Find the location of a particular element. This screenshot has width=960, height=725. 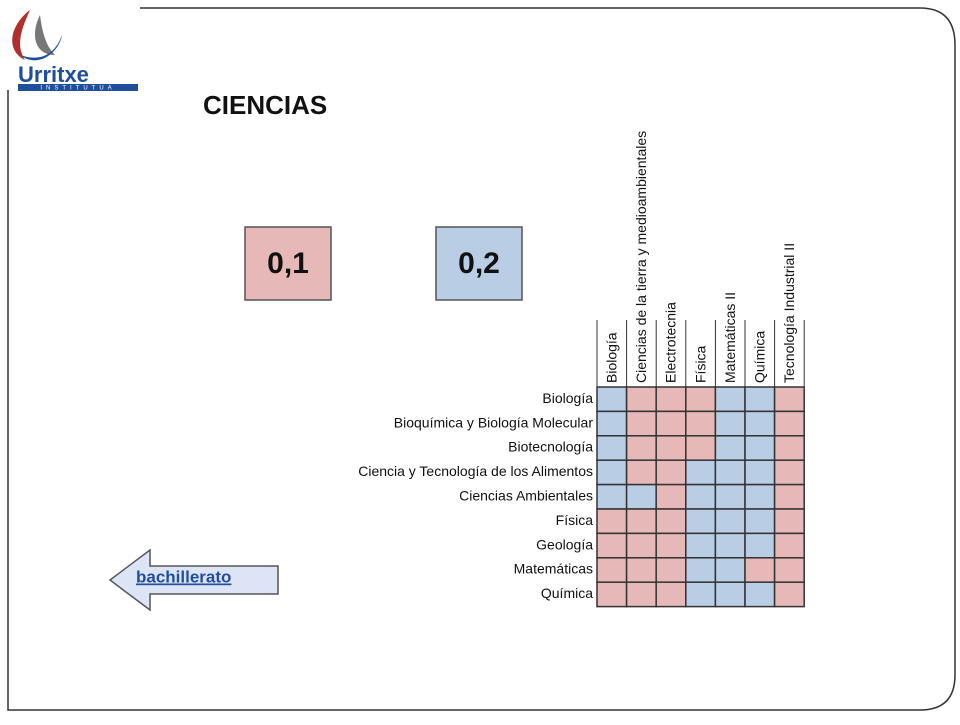

row-label: Química is located at coordinates (567, 593).